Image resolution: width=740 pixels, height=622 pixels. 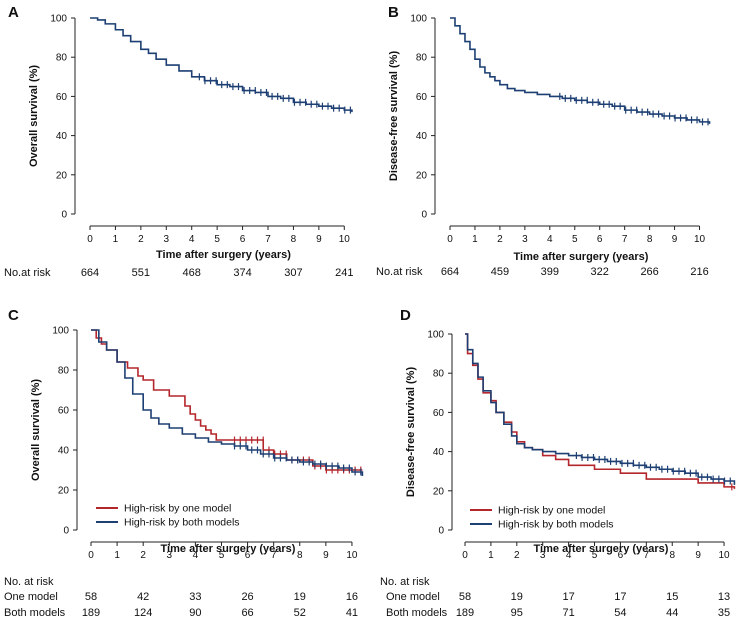 I want to click on panel-a-series-1-curve, so click(x=221, y=65).